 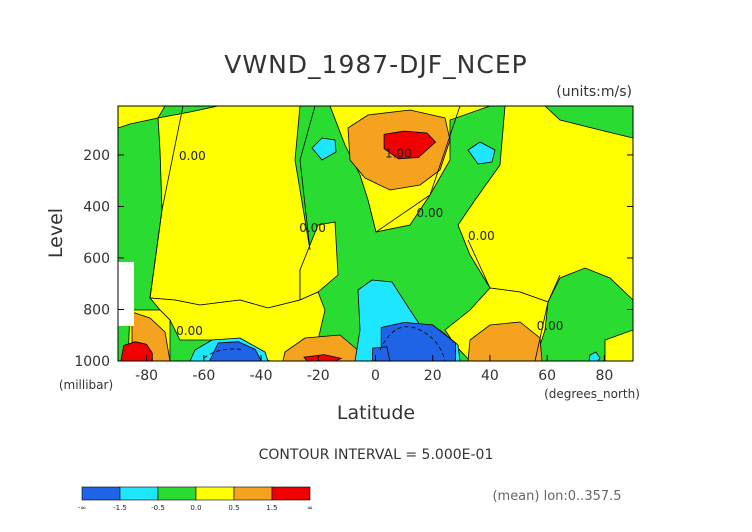 I want to click on units-label: (units:m/s), so click(x=594, y=92).